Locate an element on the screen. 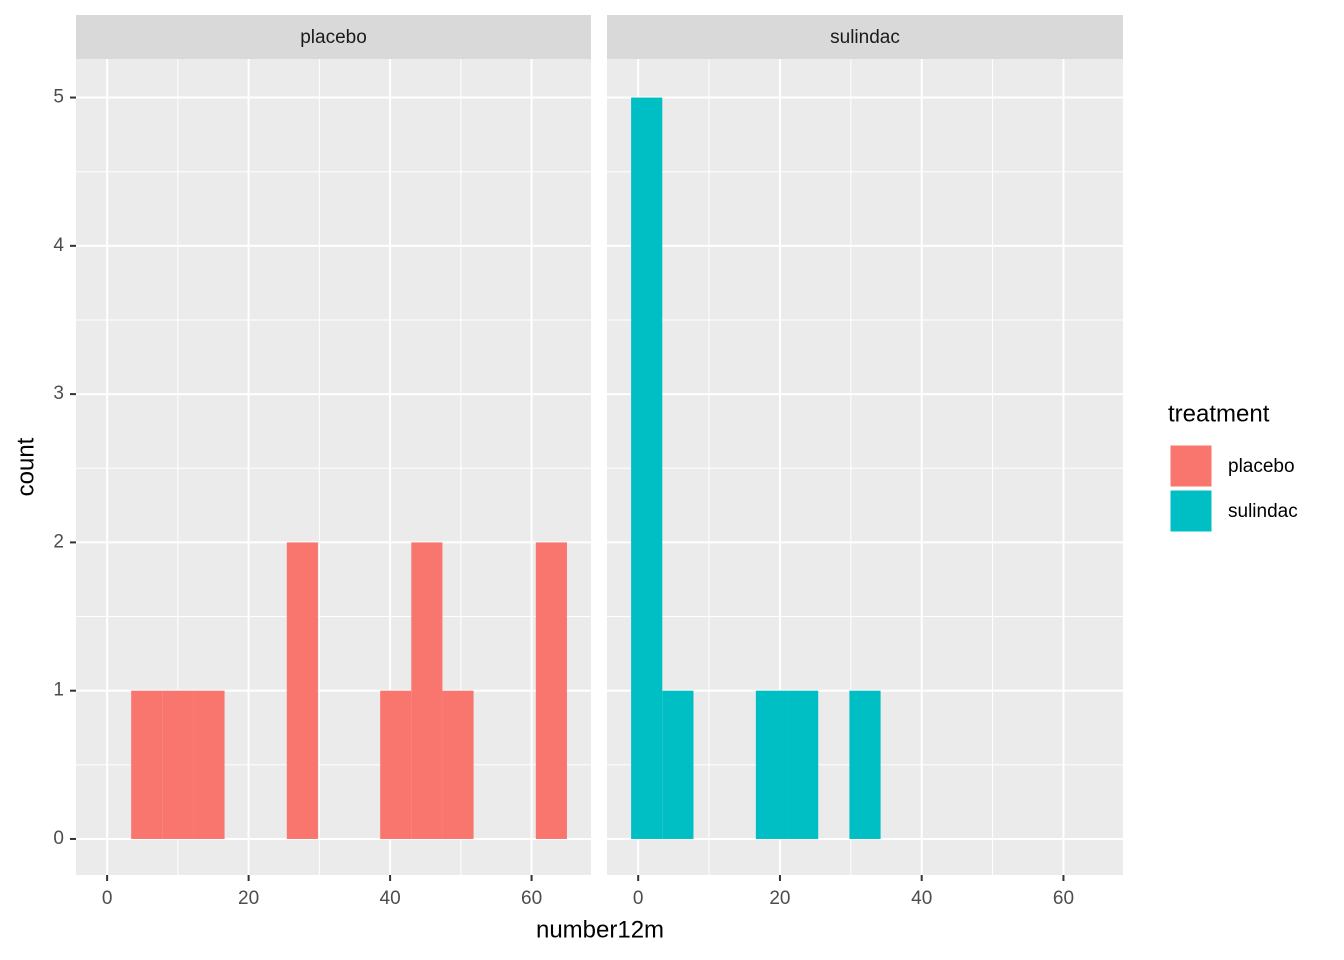 This screenshot has width=1344, height=960. facet-label: placebo is located at coordinates (333, 37).